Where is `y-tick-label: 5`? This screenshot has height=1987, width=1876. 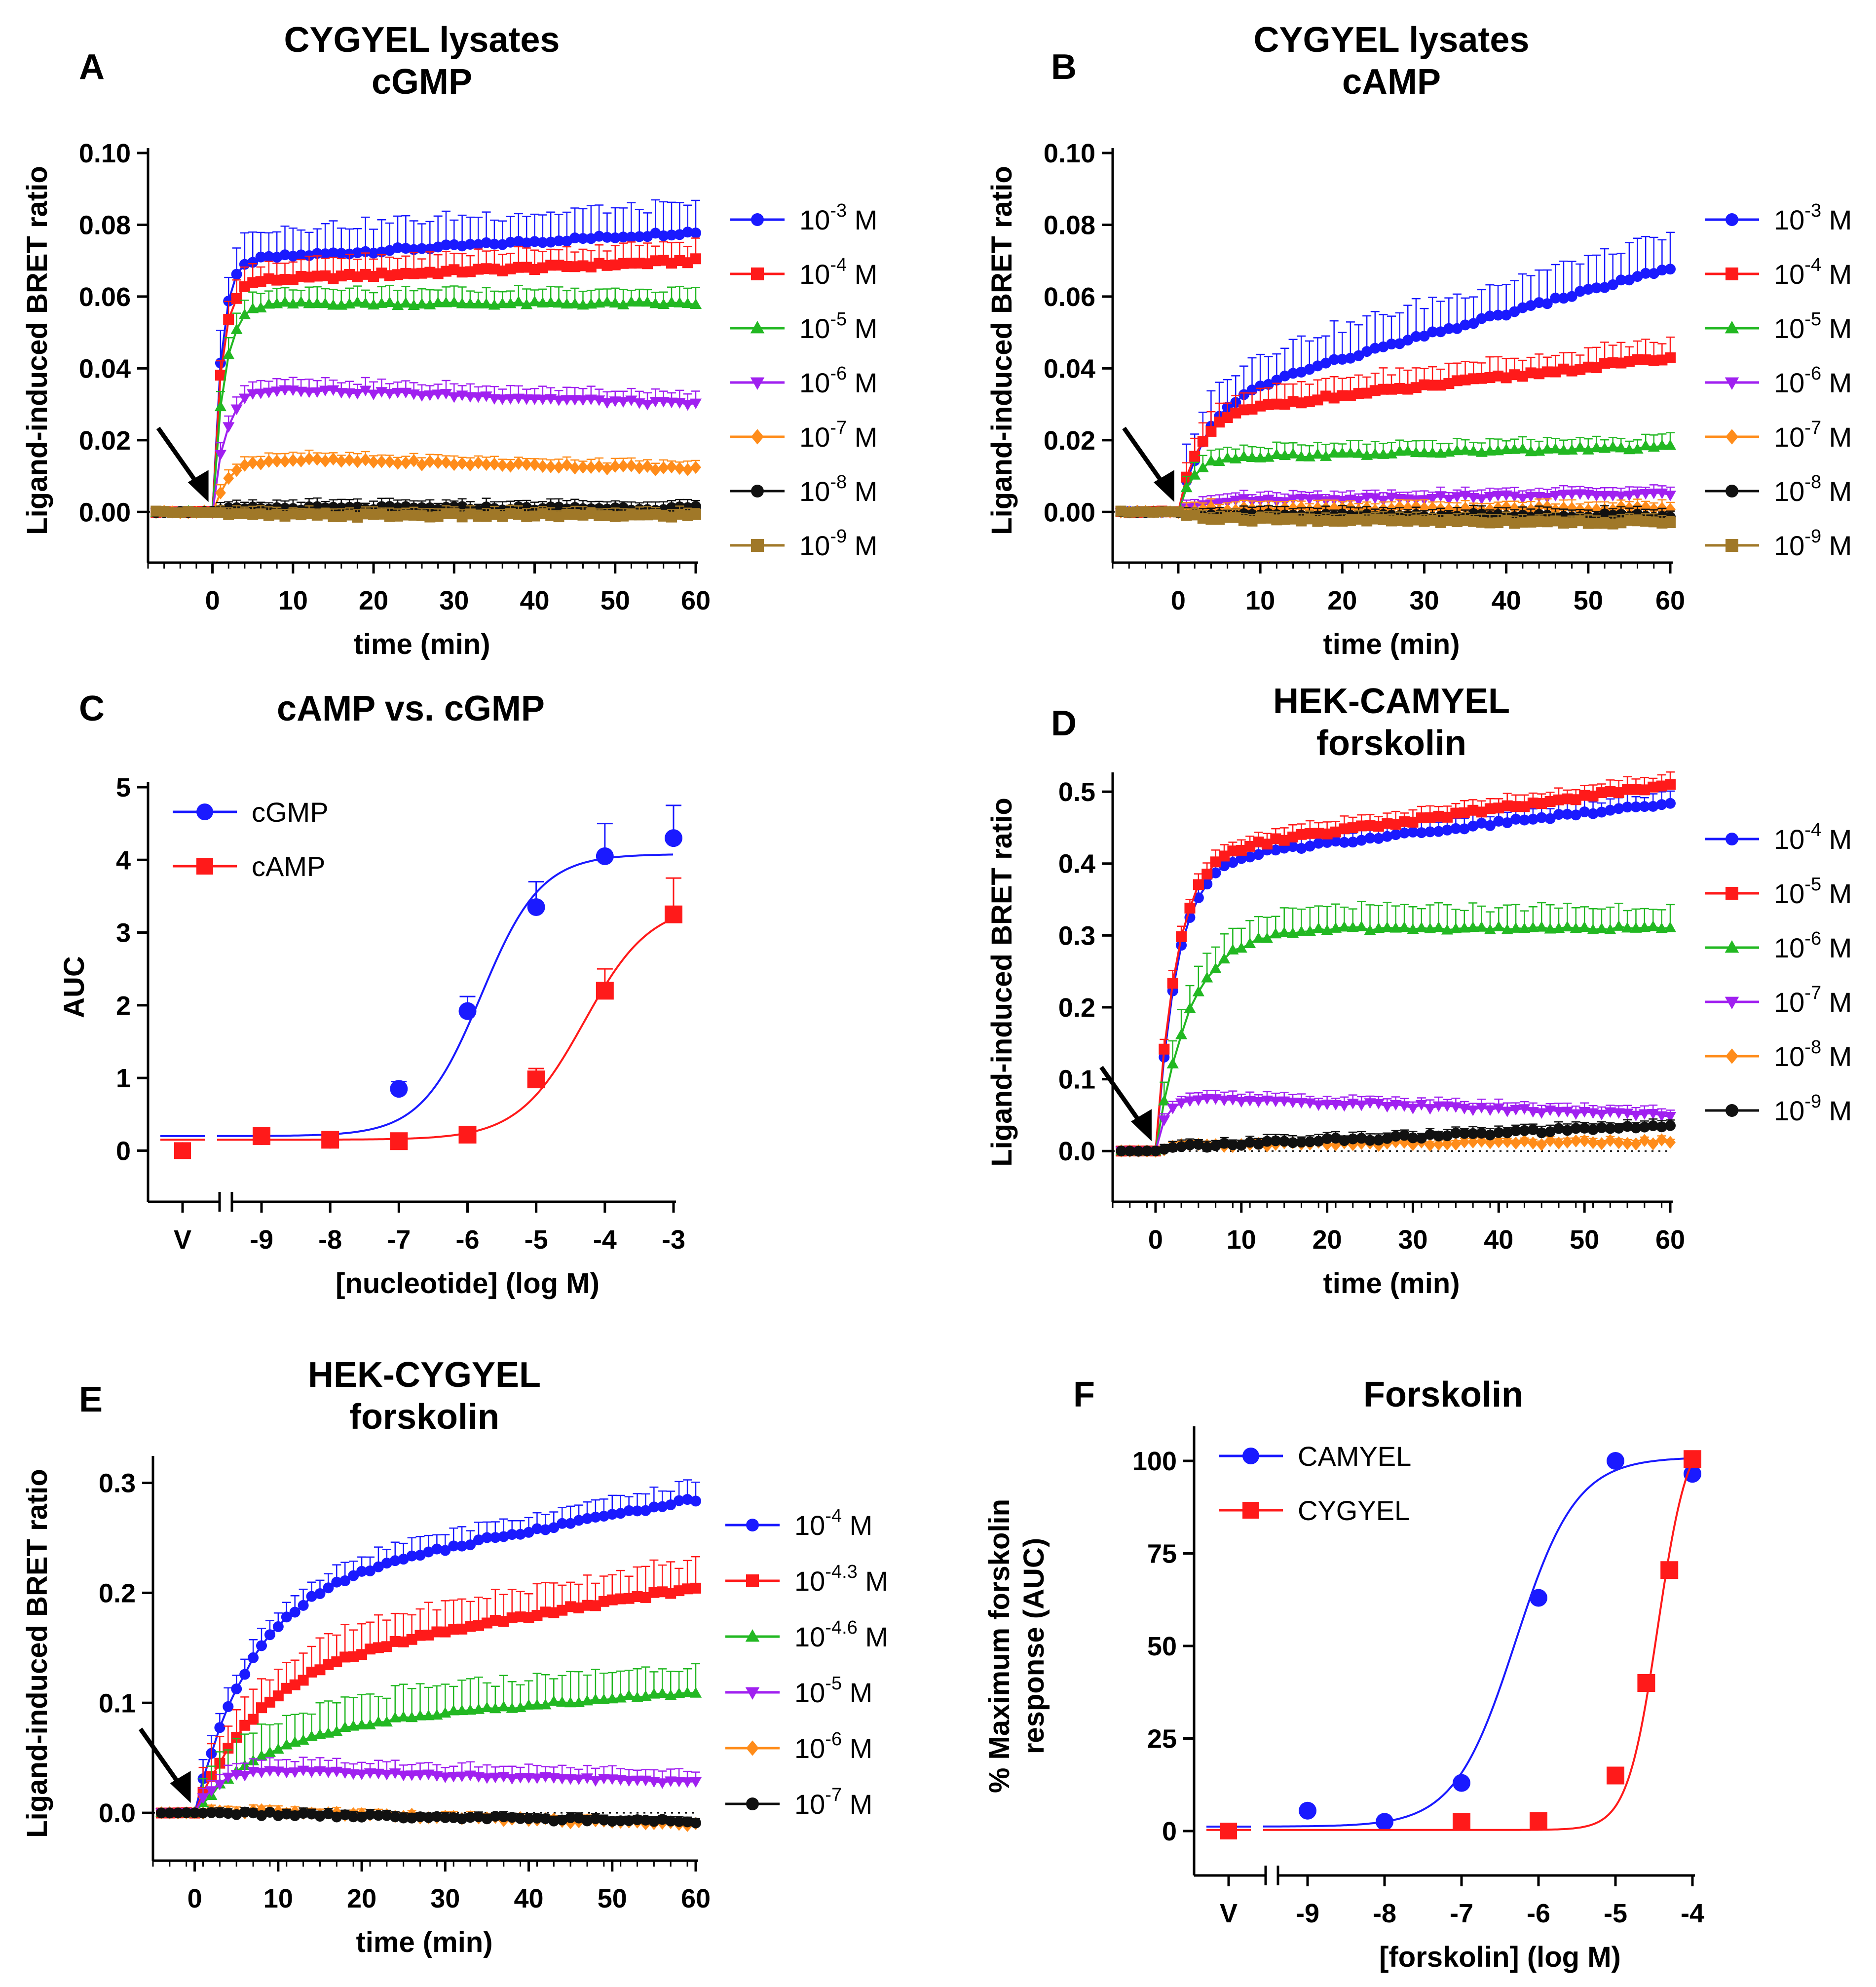 y-tick-label: 5 is located at coordinates (123, 788).